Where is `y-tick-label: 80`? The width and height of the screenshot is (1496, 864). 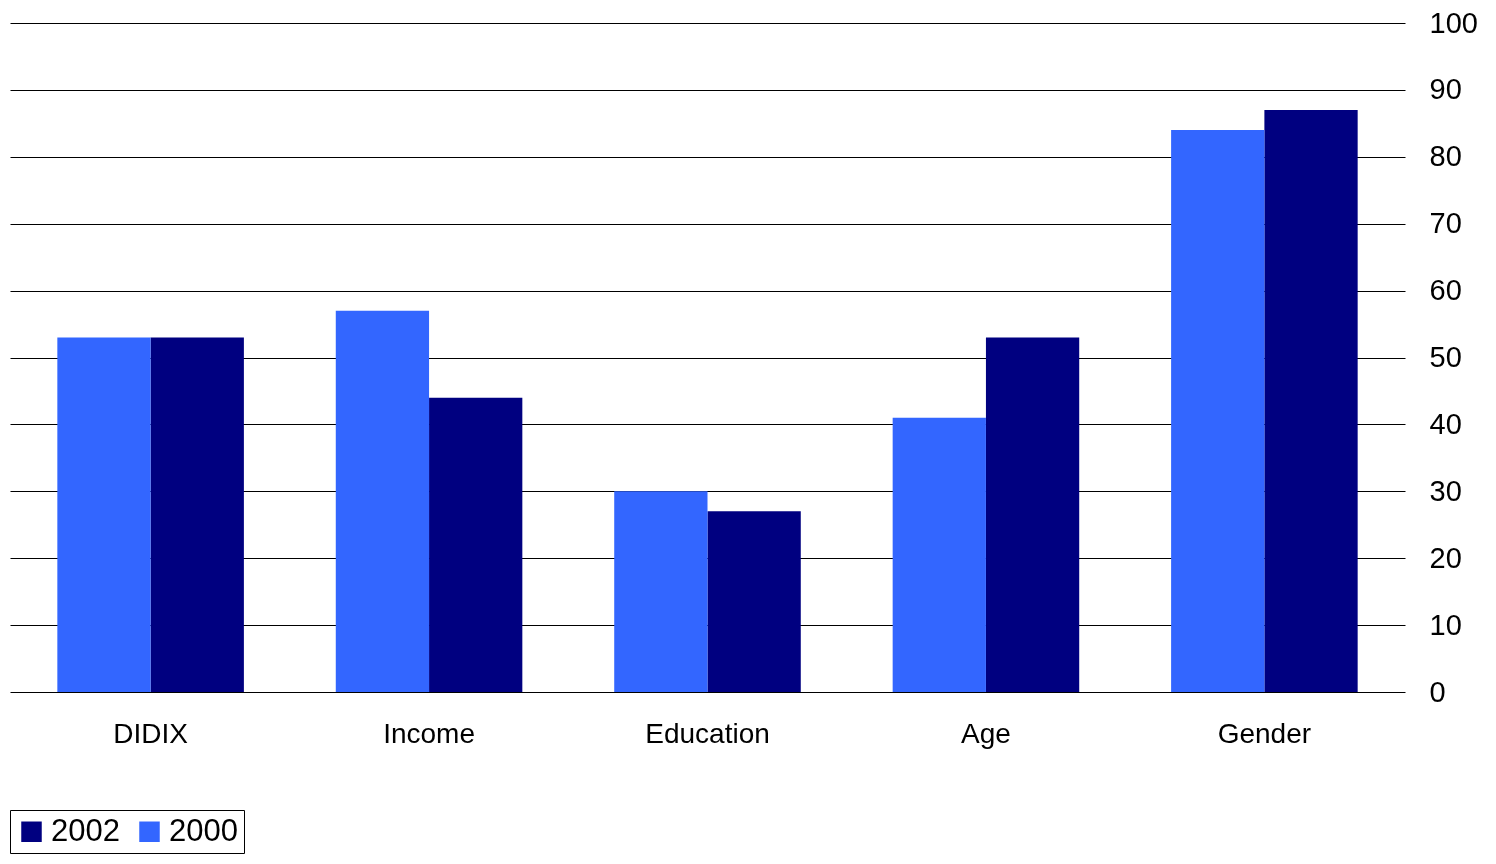
y-tick-label: 80 is located at coordinates (1445, 156).